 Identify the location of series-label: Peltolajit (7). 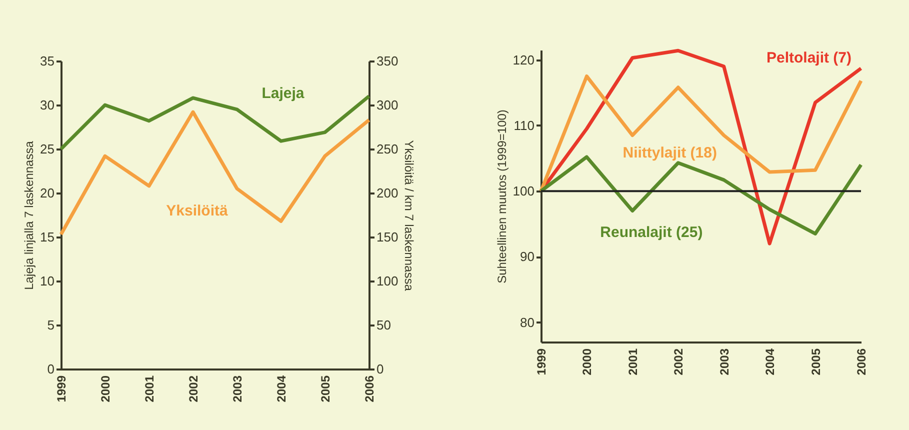
(809, 57).